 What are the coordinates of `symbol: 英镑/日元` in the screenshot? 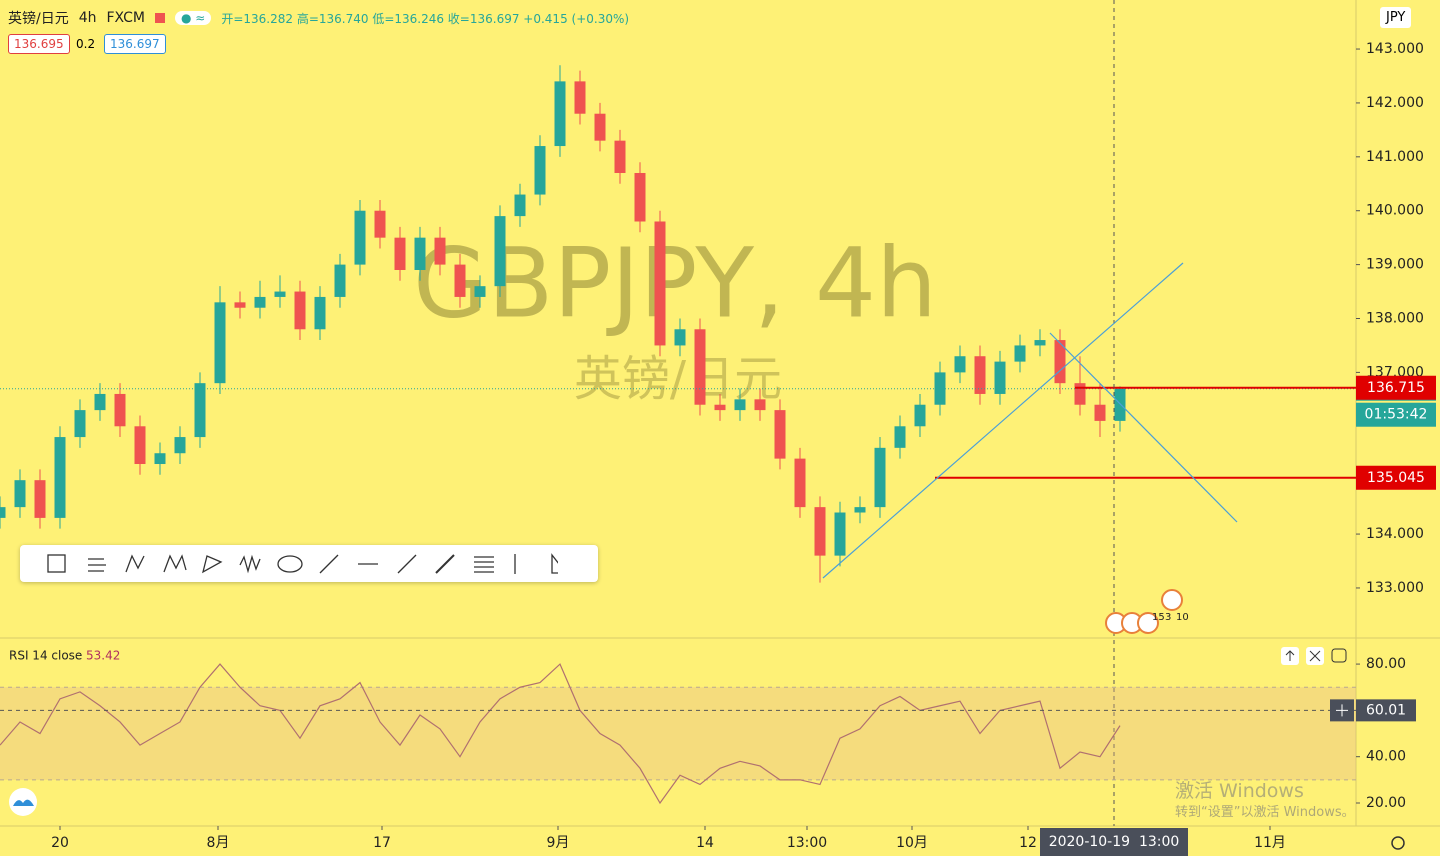 It's located at (38, 19).